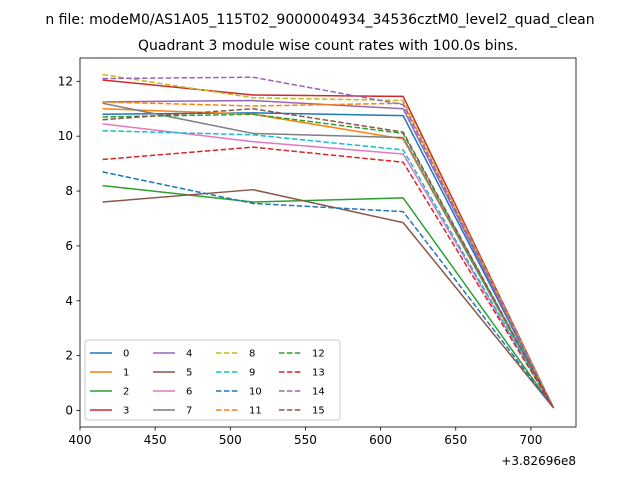 The width and height of the screenshot is (640, 480). Describe the element at coordinates (155, 440) in the screenshot. I see `x-tick-label: 450` at that location.